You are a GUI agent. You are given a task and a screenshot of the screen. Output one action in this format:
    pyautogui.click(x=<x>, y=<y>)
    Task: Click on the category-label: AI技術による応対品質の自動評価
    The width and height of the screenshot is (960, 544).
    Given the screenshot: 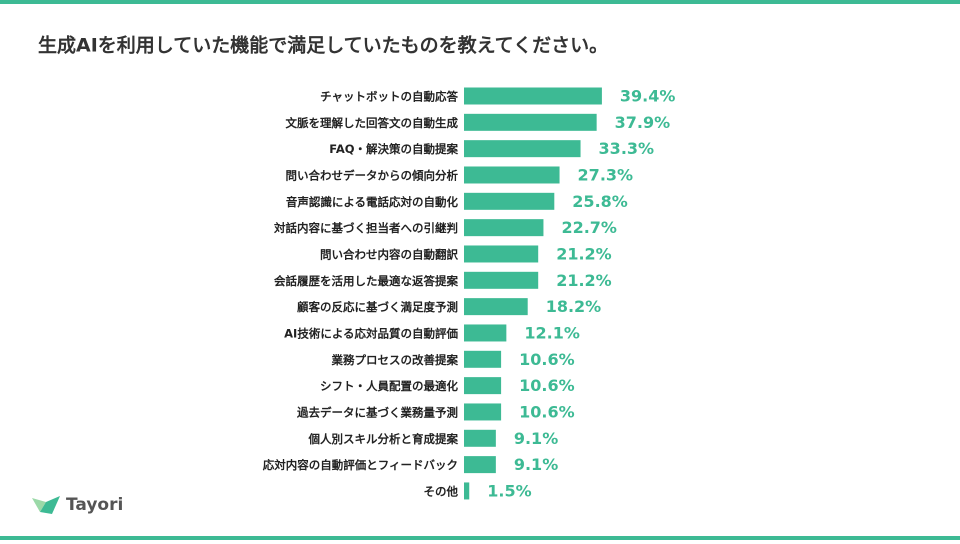 What is the action you would take?
    pyautogui.click(x=371, y=333)
    